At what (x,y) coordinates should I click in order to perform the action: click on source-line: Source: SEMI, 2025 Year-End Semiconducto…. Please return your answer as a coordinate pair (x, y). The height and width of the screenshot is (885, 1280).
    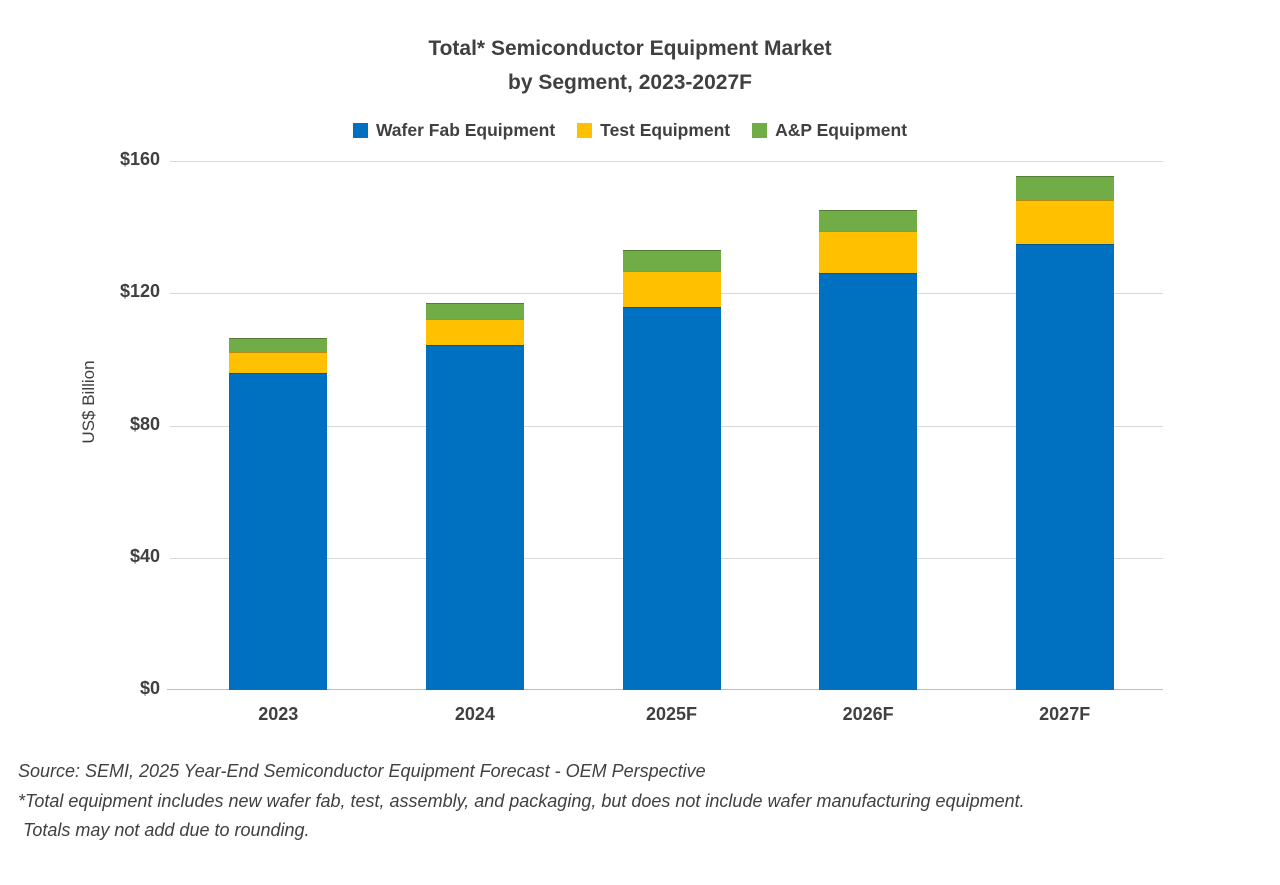
    Looking at the image, I should click on (362, 771).